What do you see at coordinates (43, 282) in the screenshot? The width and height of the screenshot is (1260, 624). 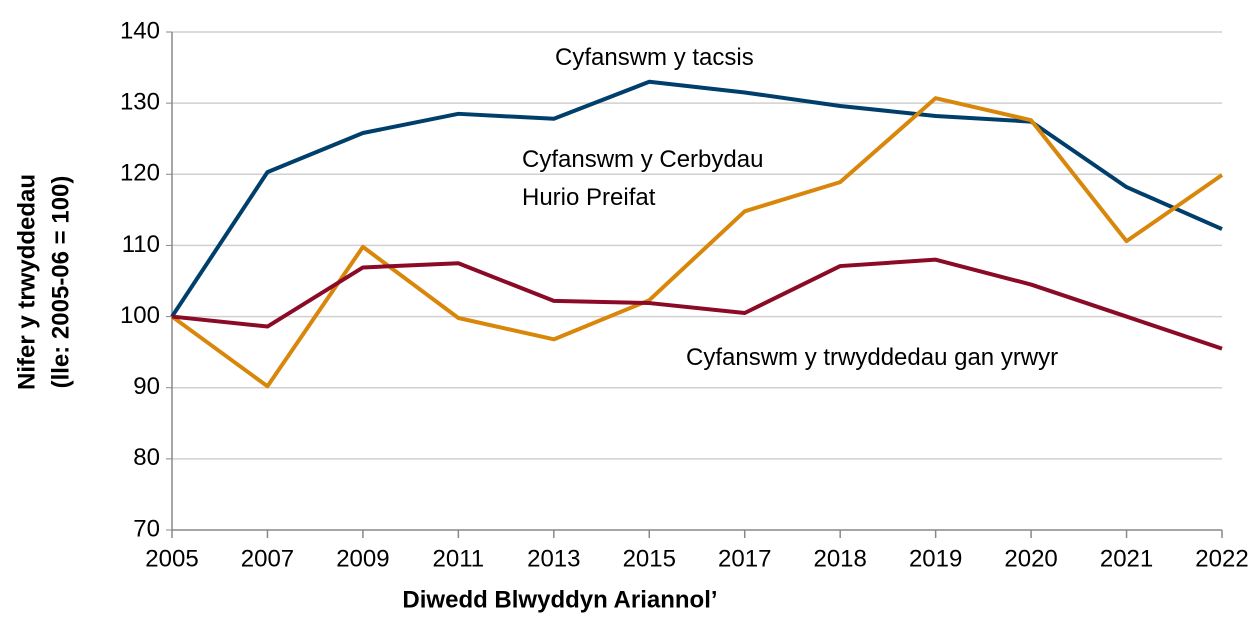 I see `y-axis-label: Nifer y trwyddedau (lle: 2005-06 = 100)` at bounding box center [43, 282].